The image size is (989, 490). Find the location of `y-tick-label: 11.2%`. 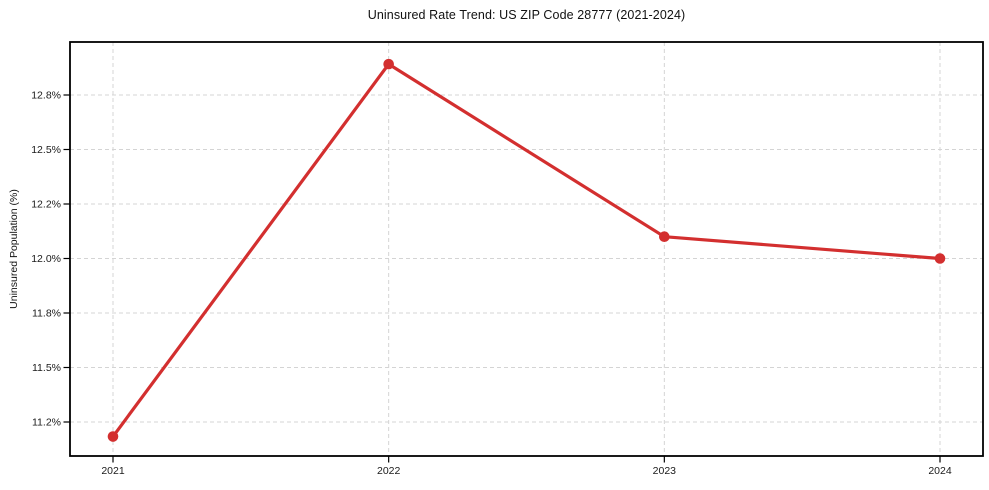

y-tick-label: 11.2% is located at coordinates (46, 423).